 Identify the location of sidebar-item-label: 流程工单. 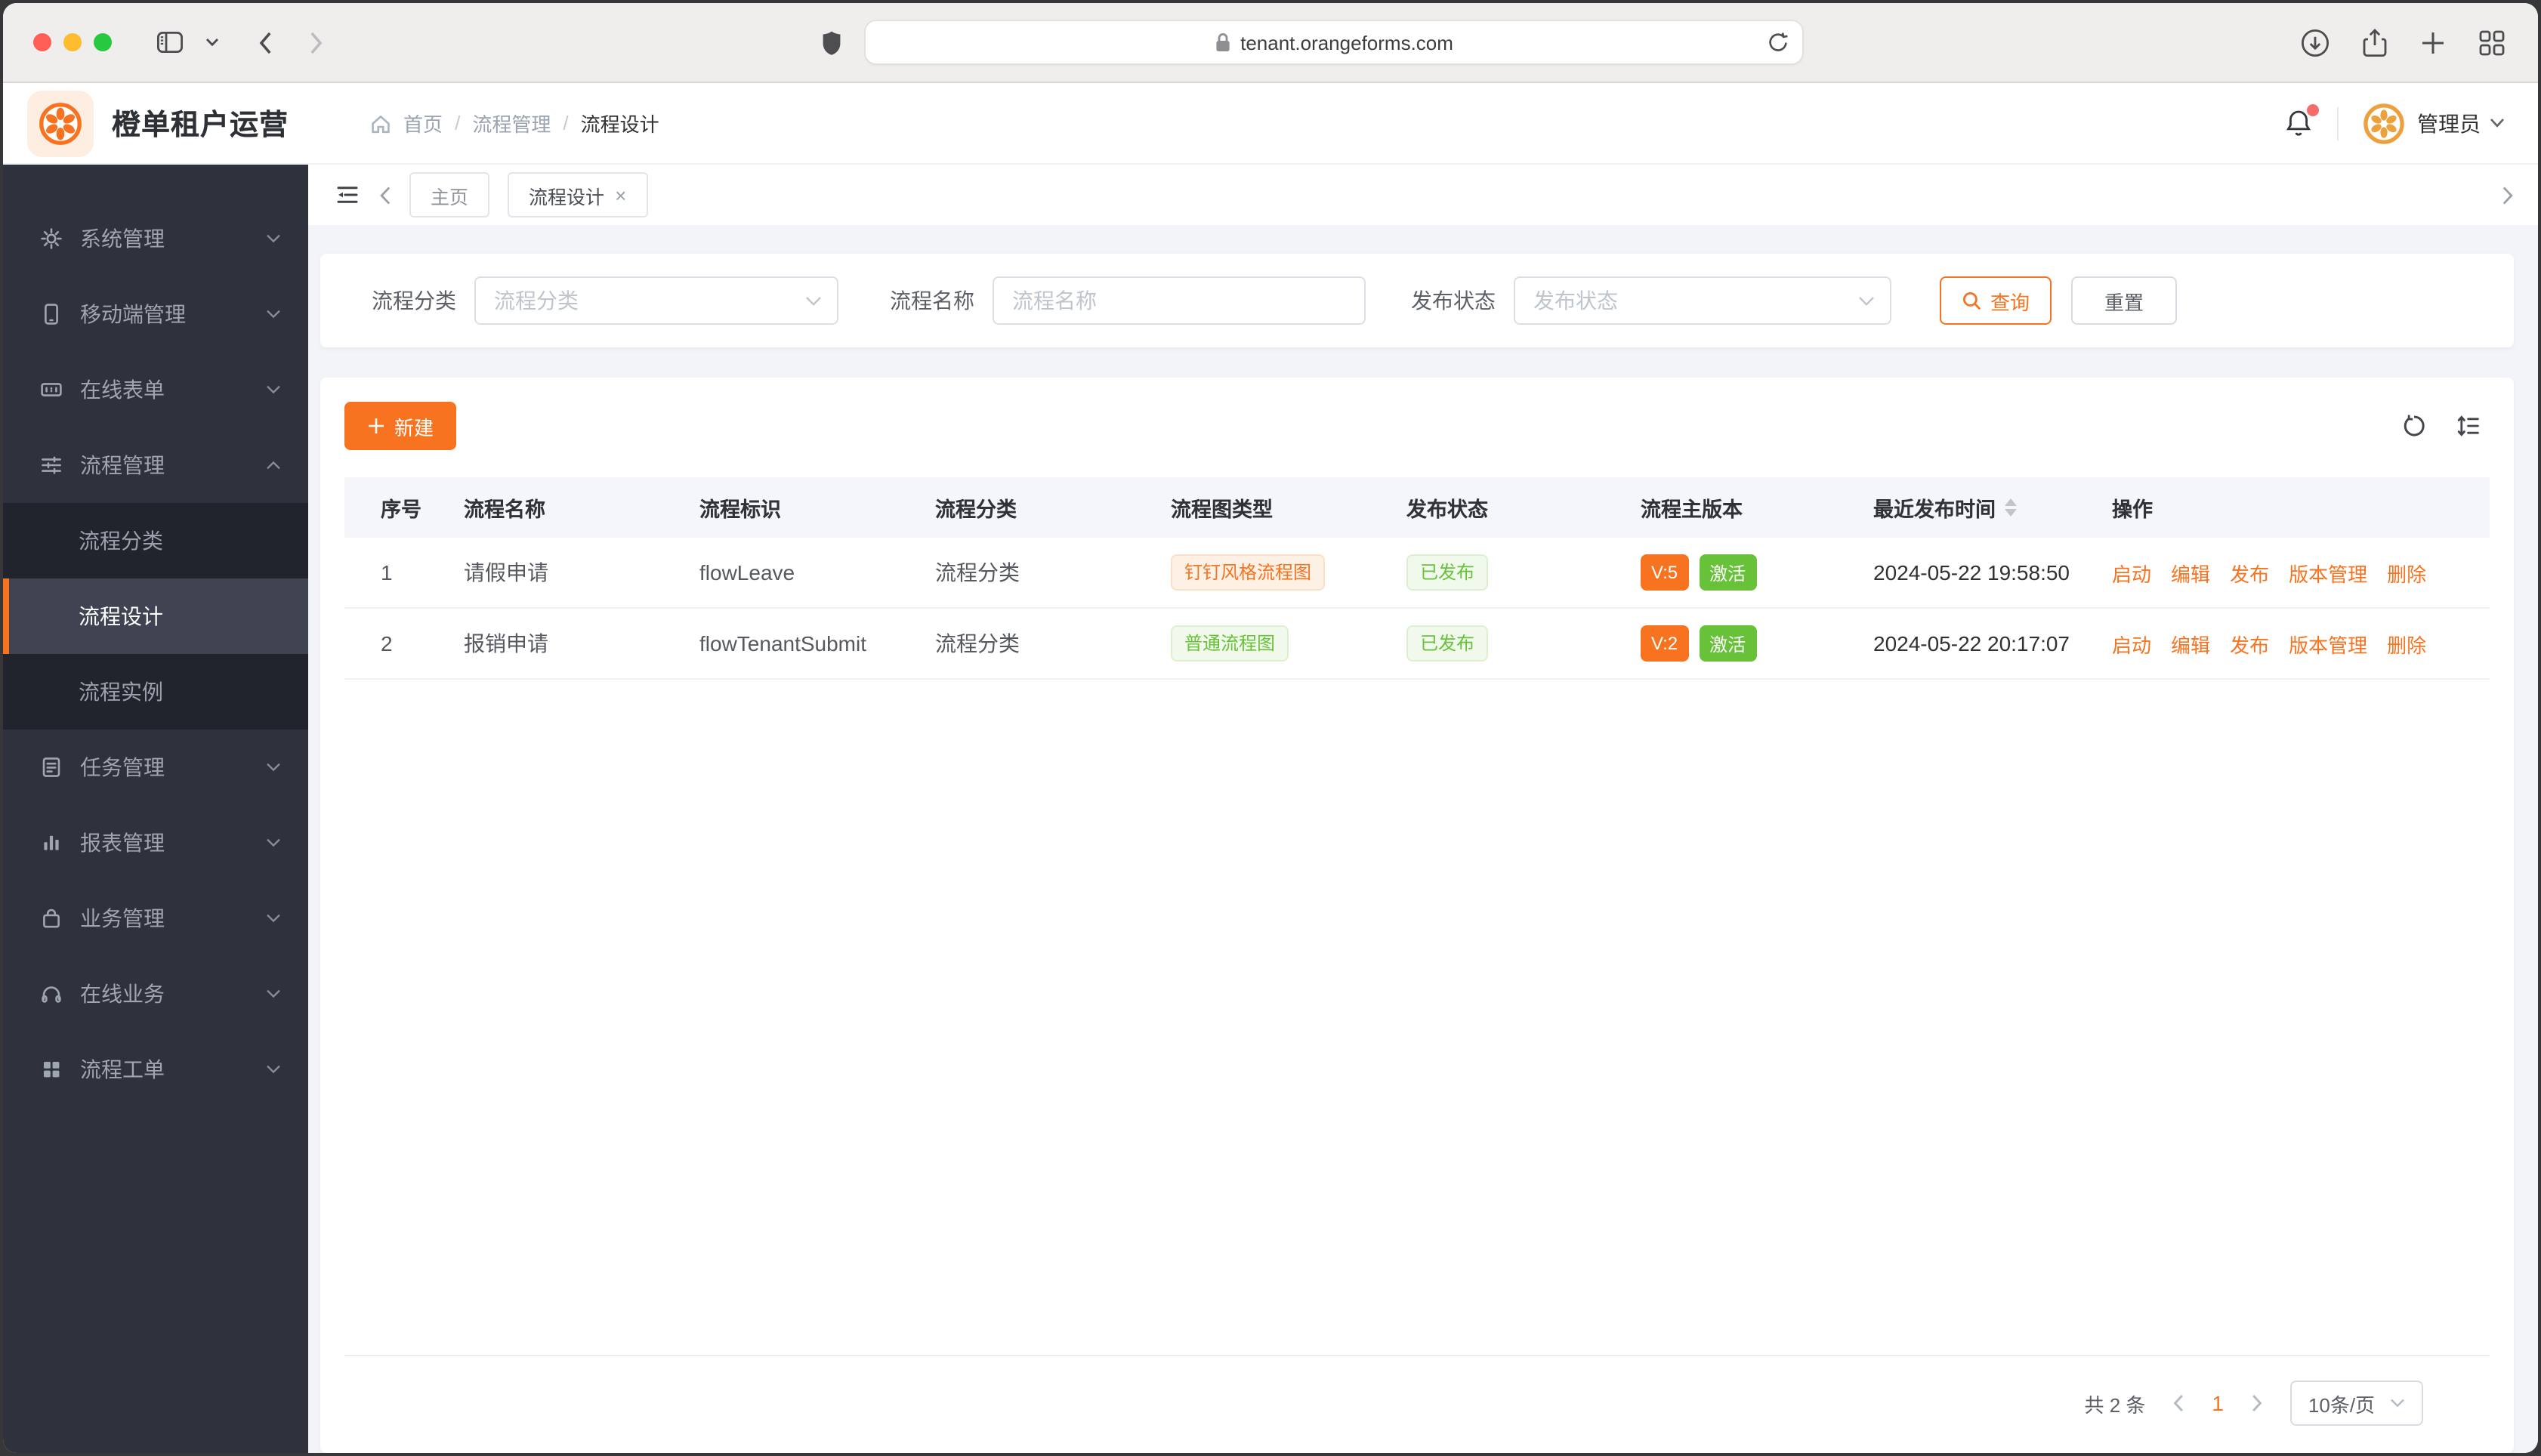
(123, 1069).